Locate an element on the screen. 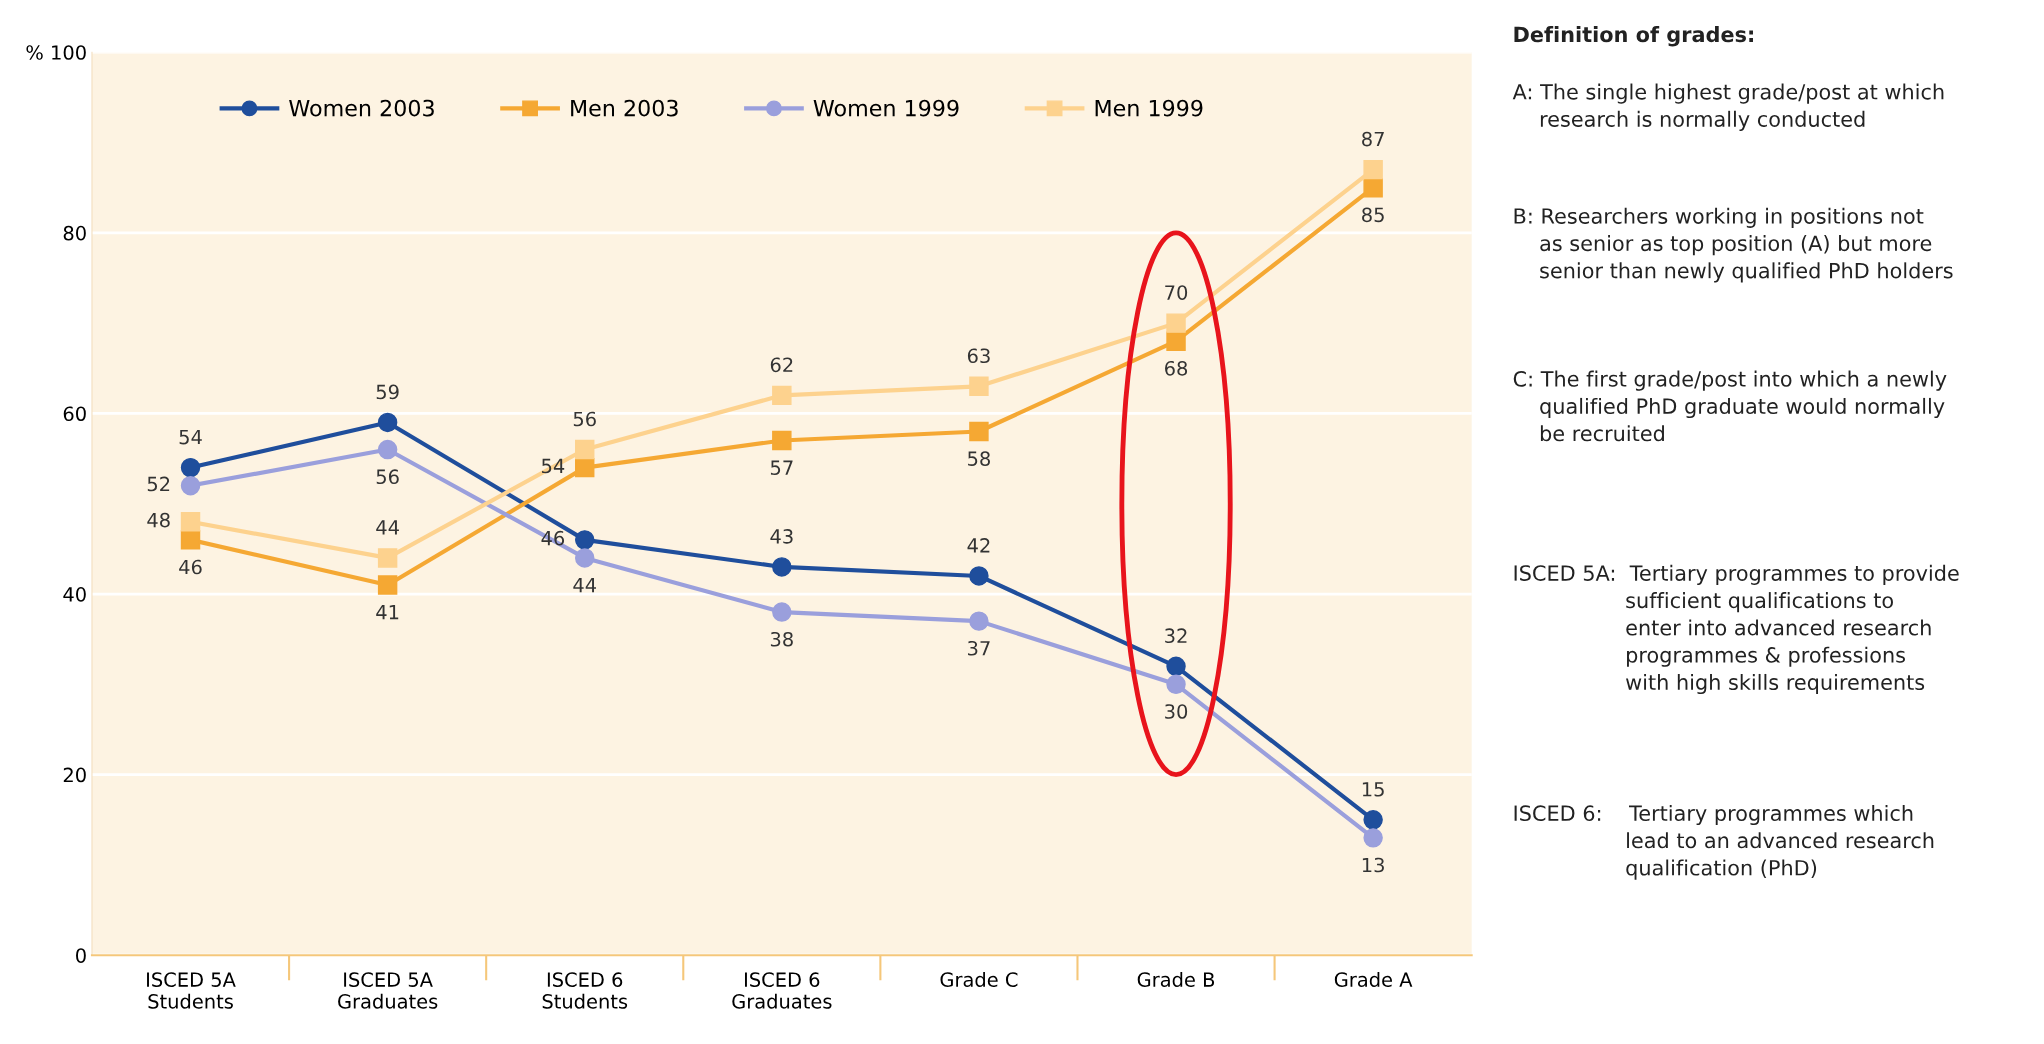 Image resolution: width=2044 pixels, height=1044 pixels. x-tick-label: ISCED 5A Students is located at coordinates (191, 990).